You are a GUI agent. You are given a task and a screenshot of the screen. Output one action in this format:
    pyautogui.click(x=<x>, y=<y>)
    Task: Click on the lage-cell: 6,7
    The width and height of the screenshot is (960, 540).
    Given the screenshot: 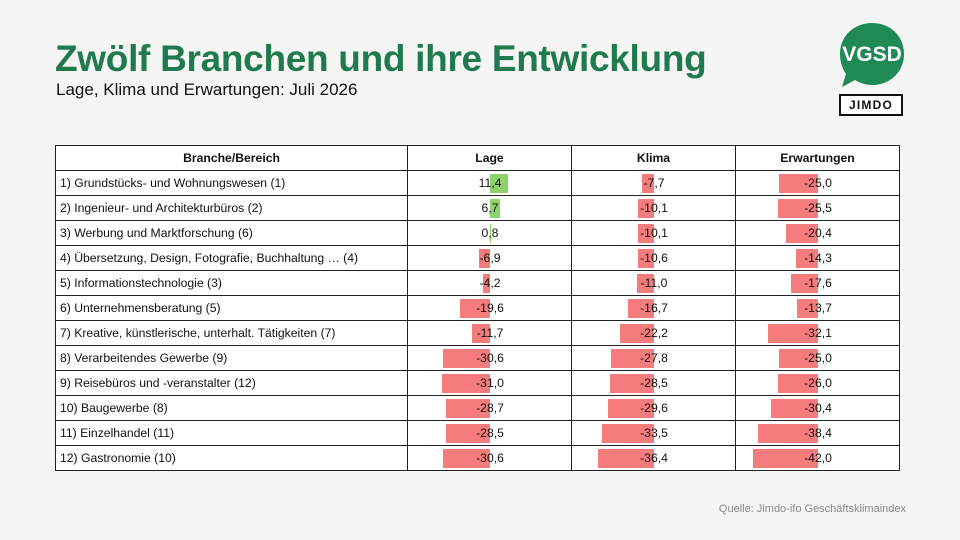 What is the action you would take?
    pyautogui.click(x=489, y=208)
    